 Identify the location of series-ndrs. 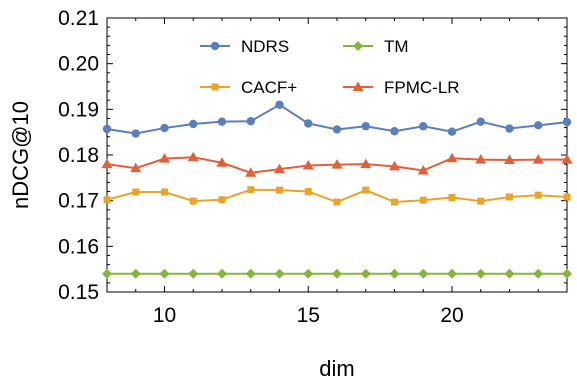
(337, 119).